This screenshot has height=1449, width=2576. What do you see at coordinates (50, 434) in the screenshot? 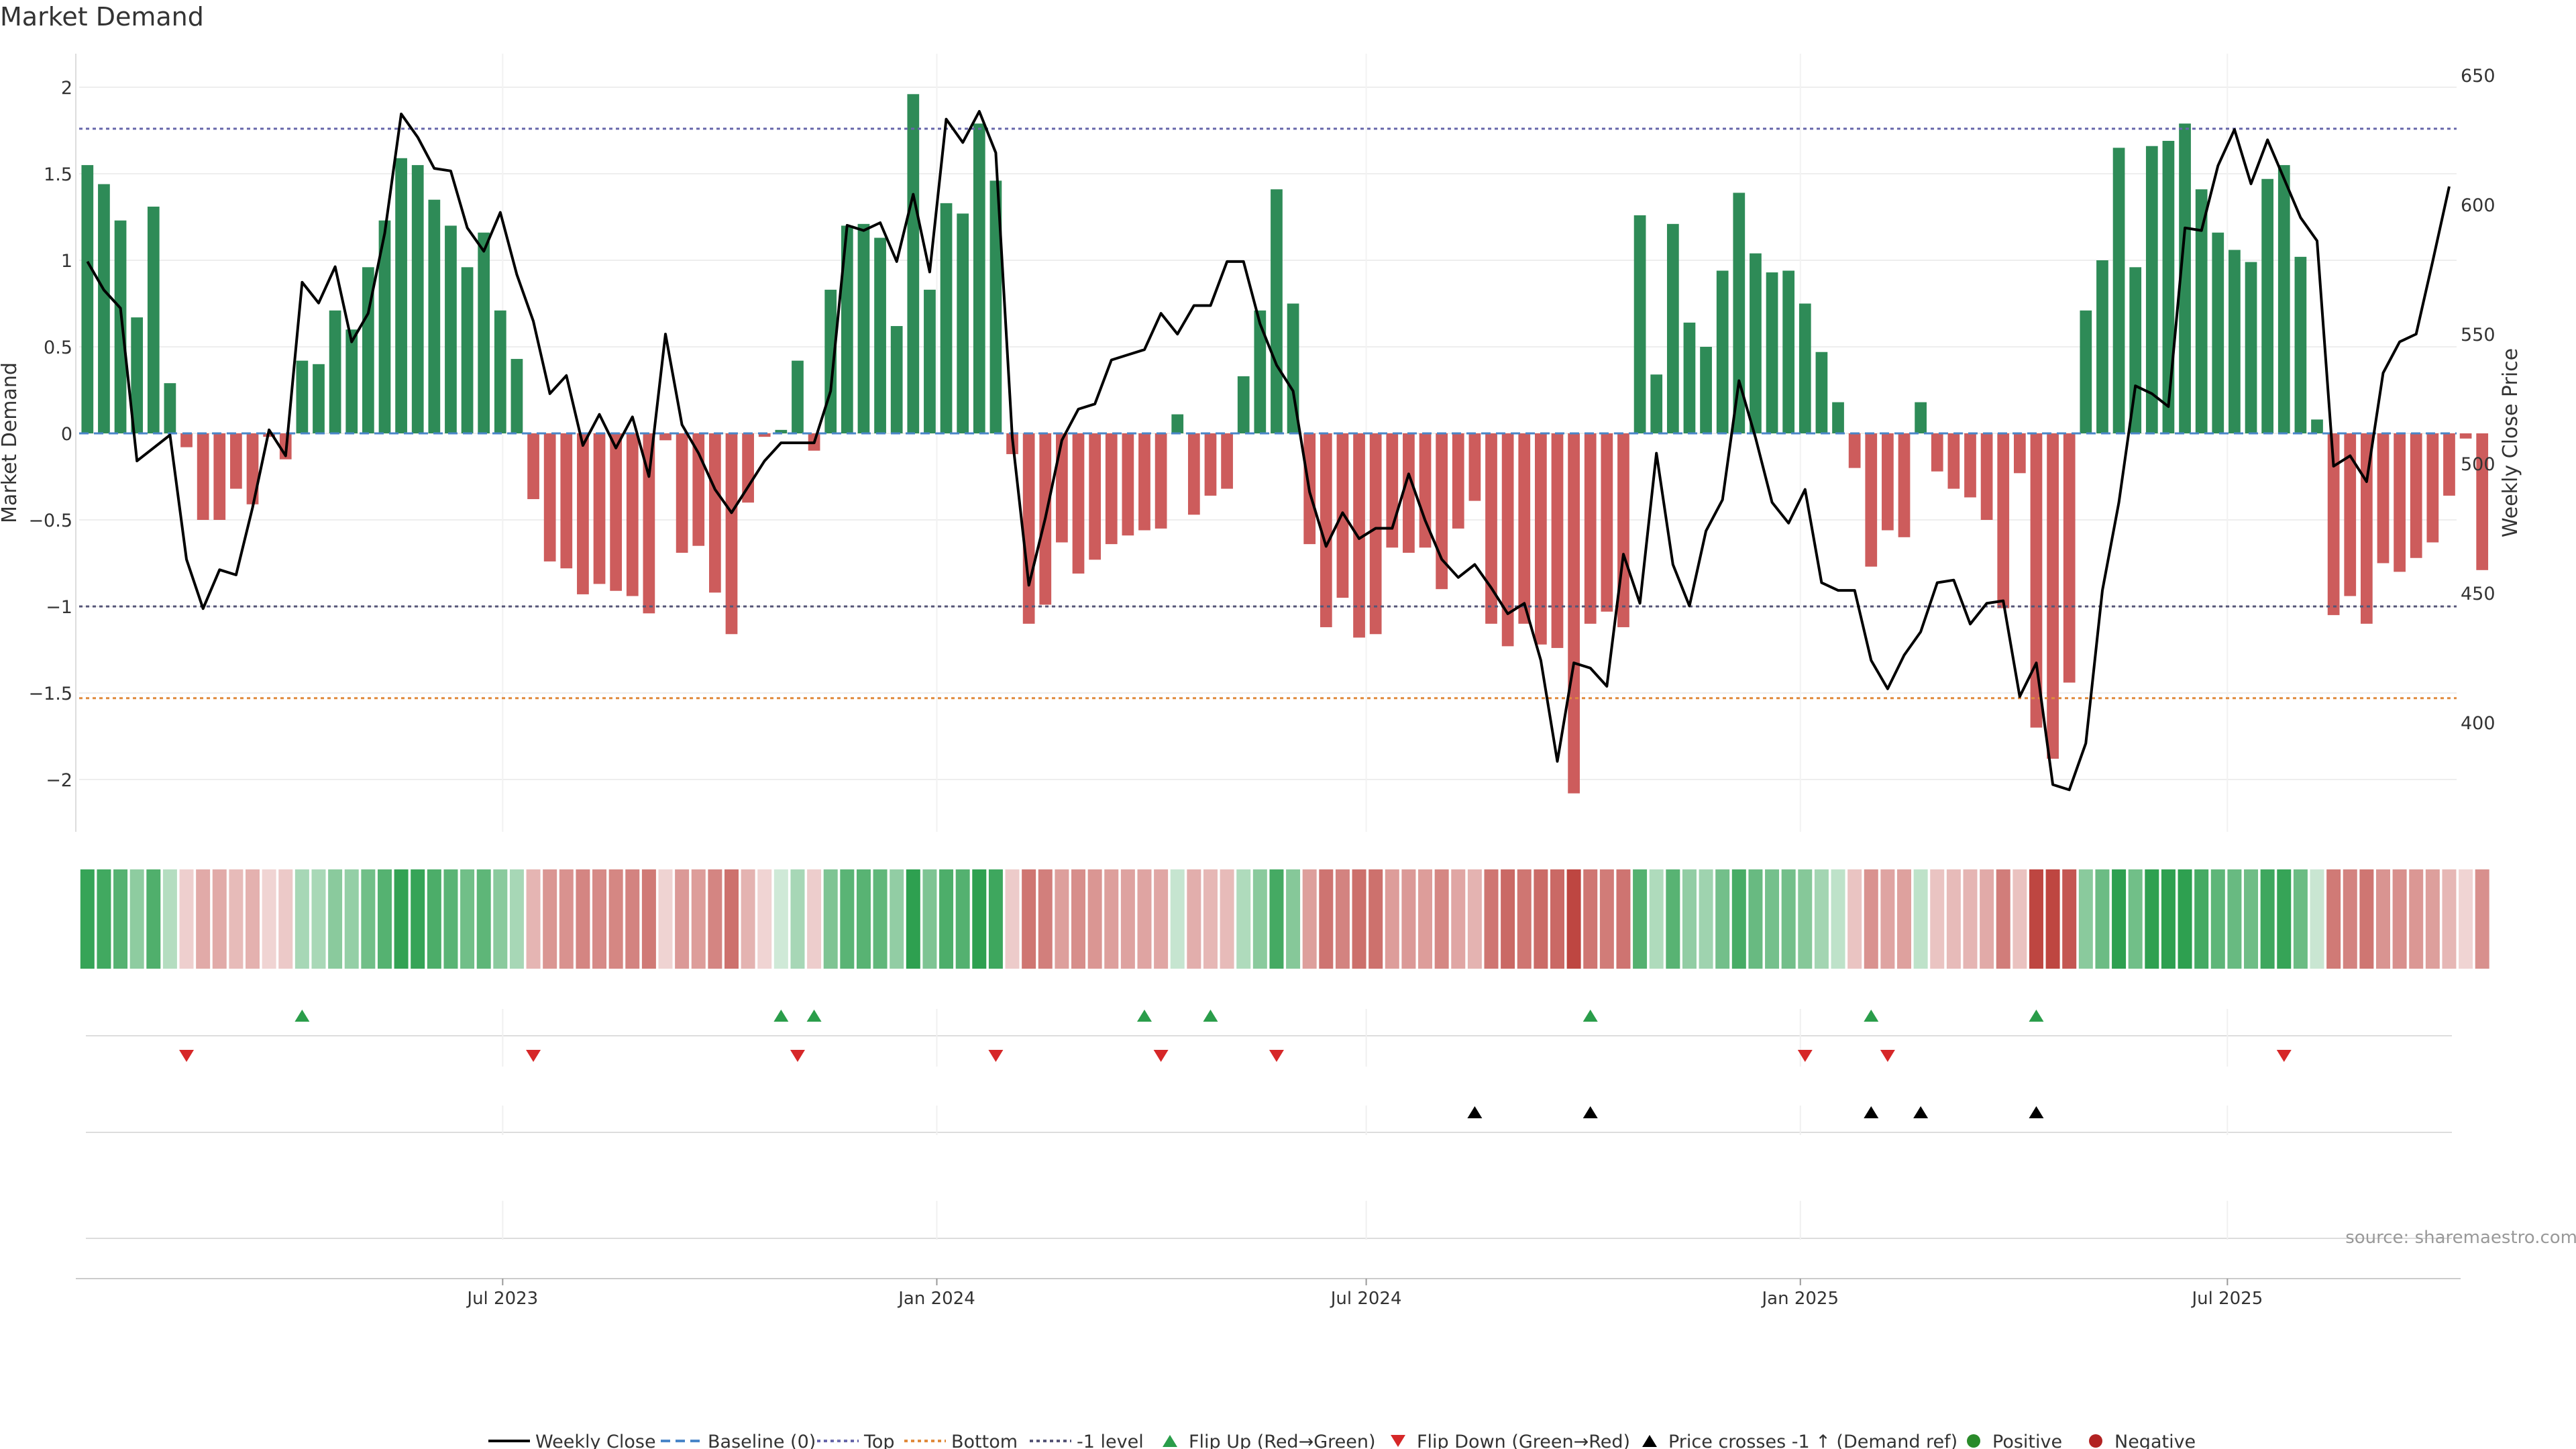
I see `y-tick-labels: −2 −1.5 −1 −0.5 0 0.5 1 1.5 2` at bounding box center [50, 434].